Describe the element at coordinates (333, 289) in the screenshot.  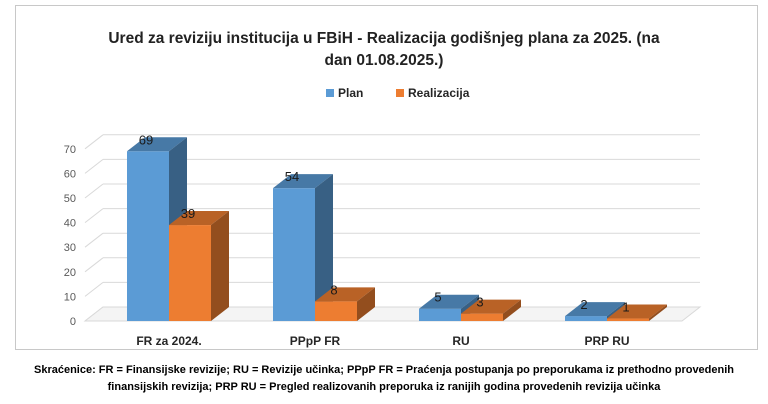
I see `data-label: 8` at that location.